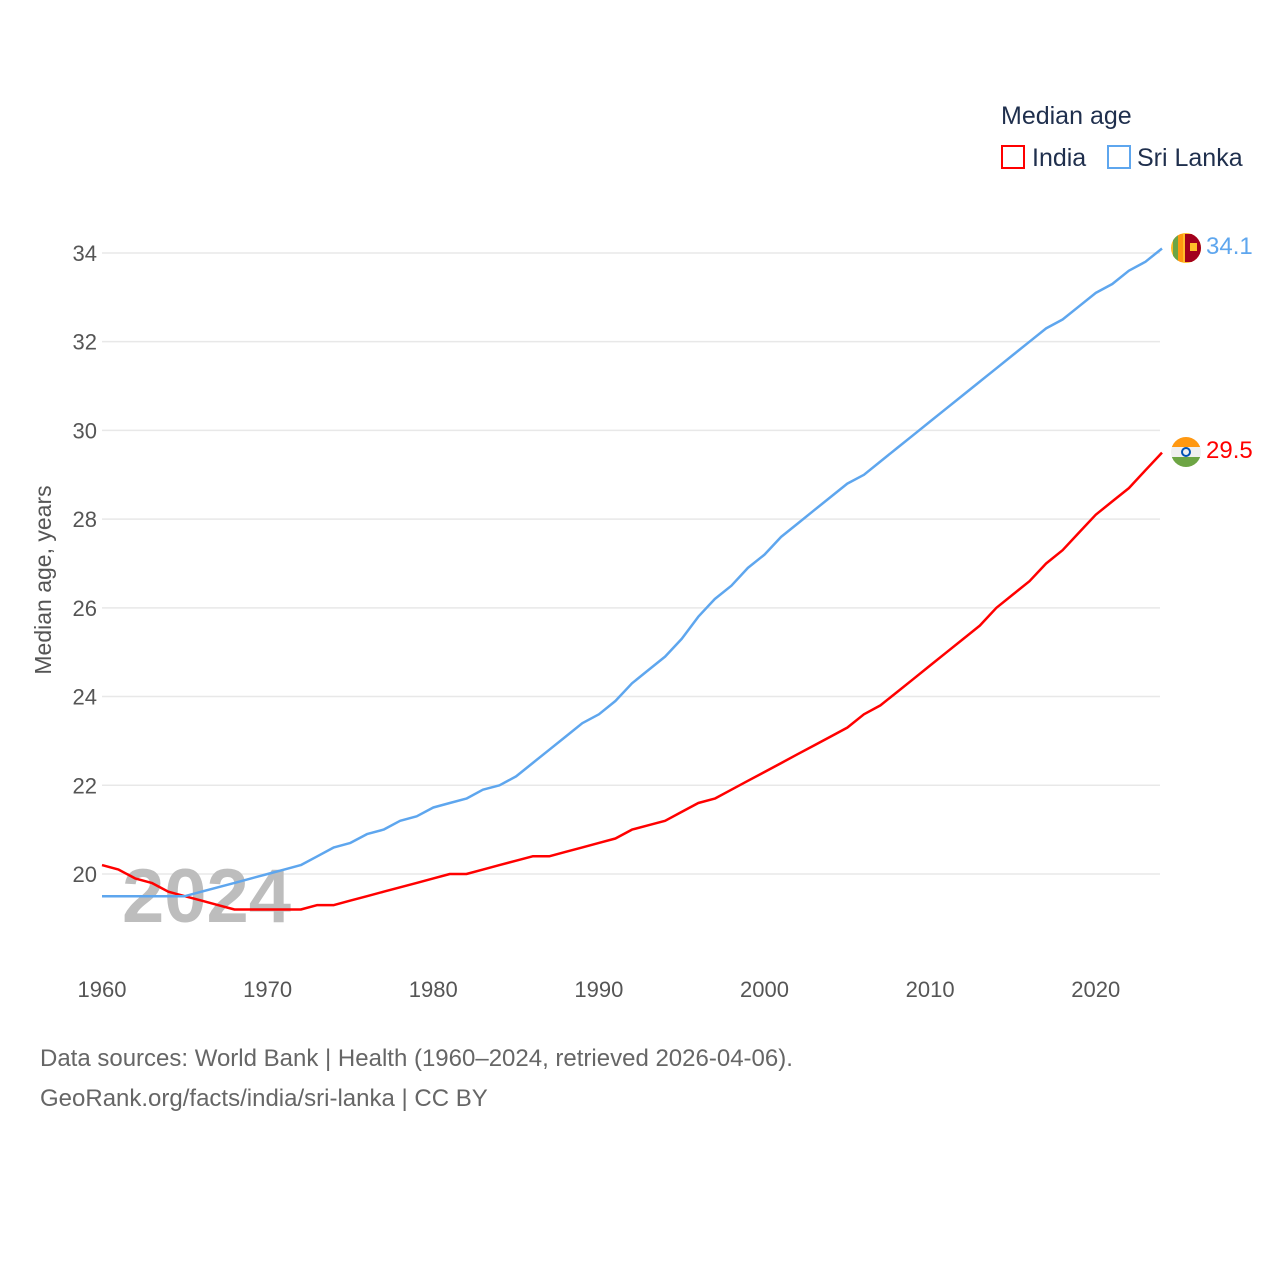 The image size is (1280, 1280). What do you see at coordinates (43, 579) in the screenshot?
I see `y-axis-label: Median age, years` at bounding box center [43, 579].